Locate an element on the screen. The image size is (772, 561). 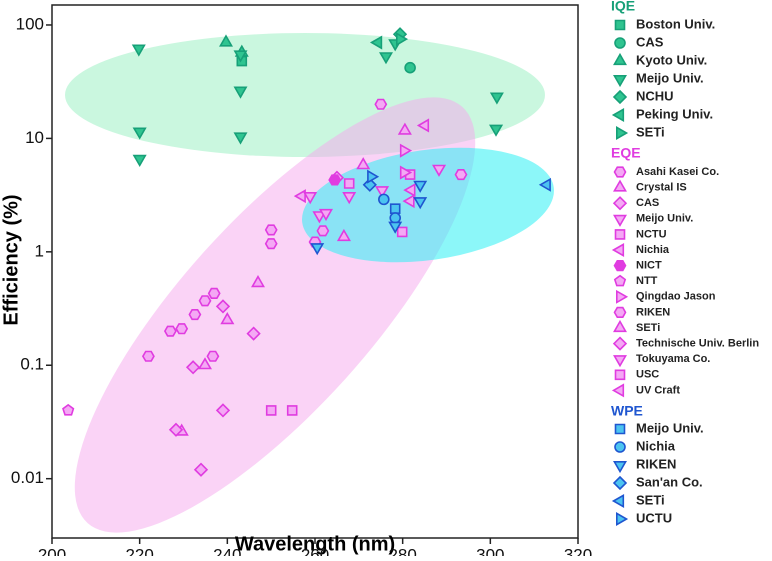
legend-label: Technische Univ. Berlin is located at coordinates (697, 344).